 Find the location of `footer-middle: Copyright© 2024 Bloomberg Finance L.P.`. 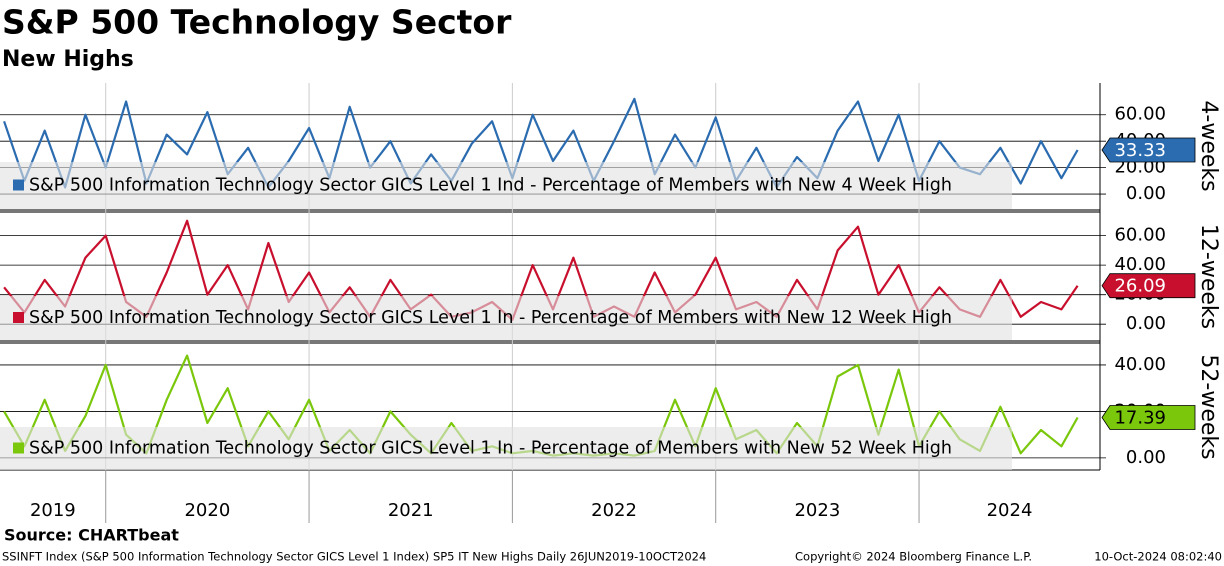

footer-middle: Copyright© 2024 Bloomberg Finance L.P. is located at coordinates (913, 557).